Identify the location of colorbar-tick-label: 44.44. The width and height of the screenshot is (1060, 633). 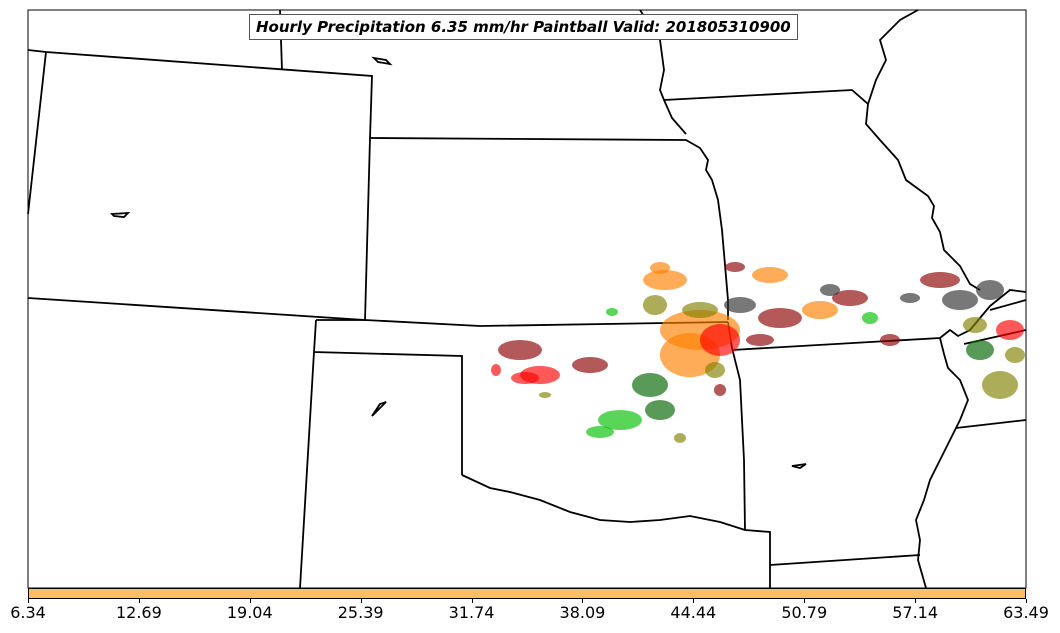
(693, 612).